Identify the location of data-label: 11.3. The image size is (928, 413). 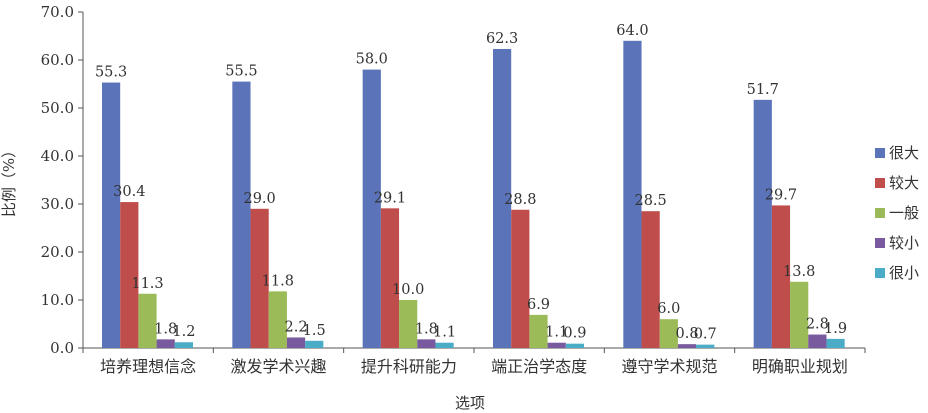
(147, 284).